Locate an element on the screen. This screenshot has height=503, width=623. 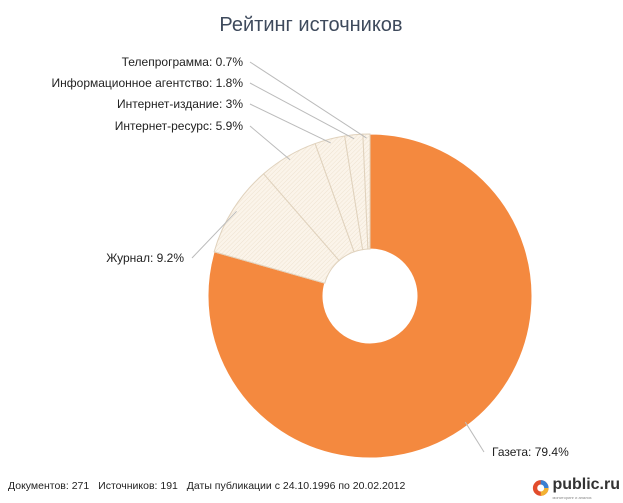
slice-label-3: Интернет-издание: 3% is located at coordinates (180, 104).